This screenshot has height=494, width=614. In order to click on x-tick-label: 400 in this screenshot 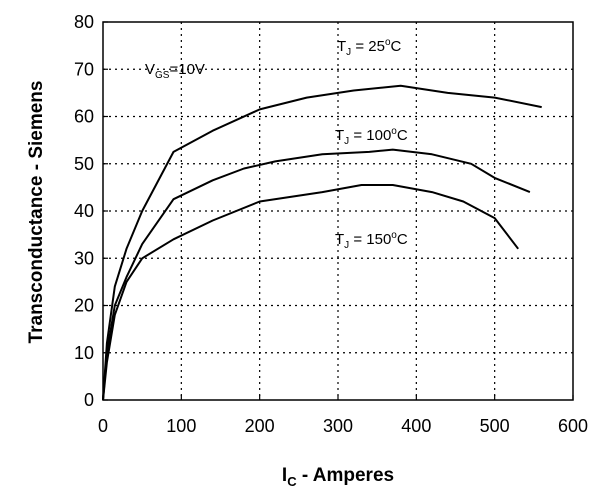, I will do `click(416, 426)`.